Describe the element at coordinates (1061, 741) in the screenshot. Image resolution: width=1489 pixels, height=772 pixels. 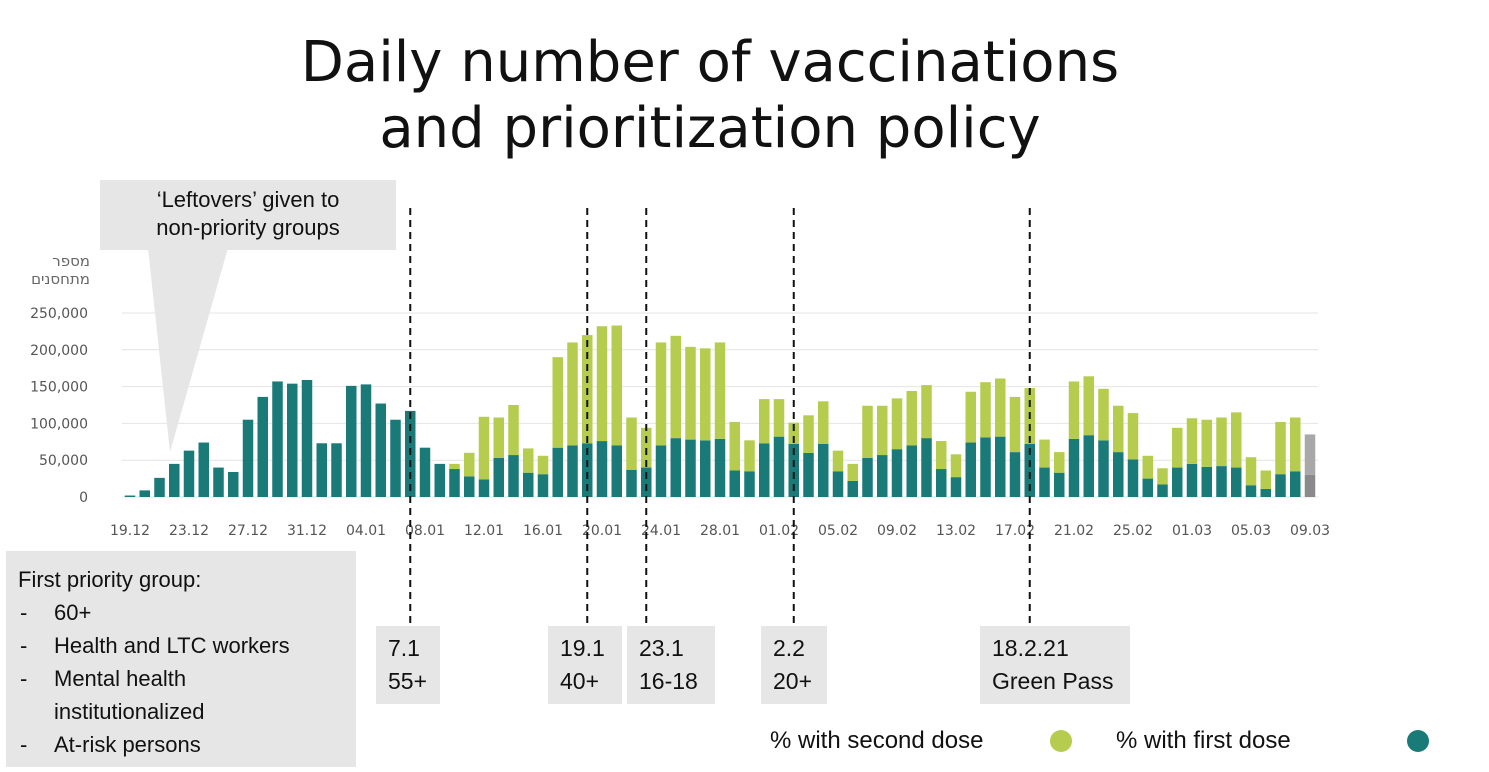
I see `legend-second-dose-swatch` at that location.